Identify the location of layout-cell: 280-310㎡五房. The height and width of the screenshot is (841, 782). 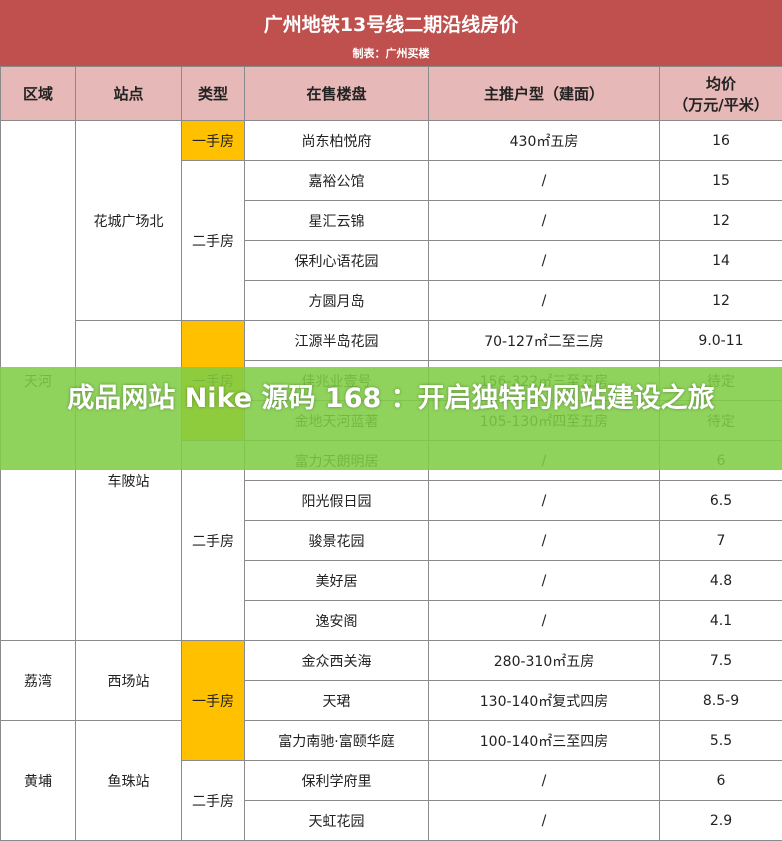
(544, 661).